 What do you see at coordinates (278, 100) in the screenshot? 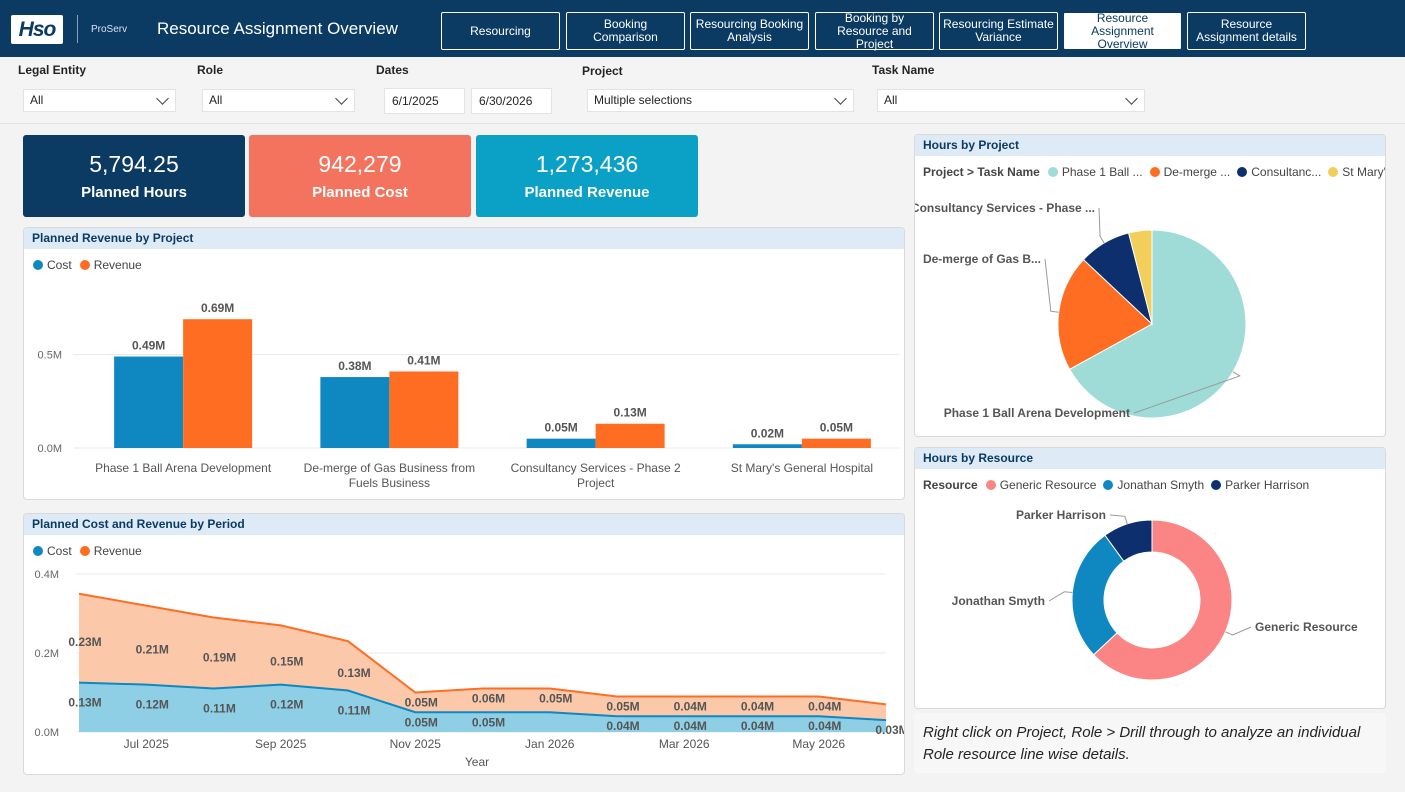
I see `role-dropdown: All` at bounding box center [278, 100].